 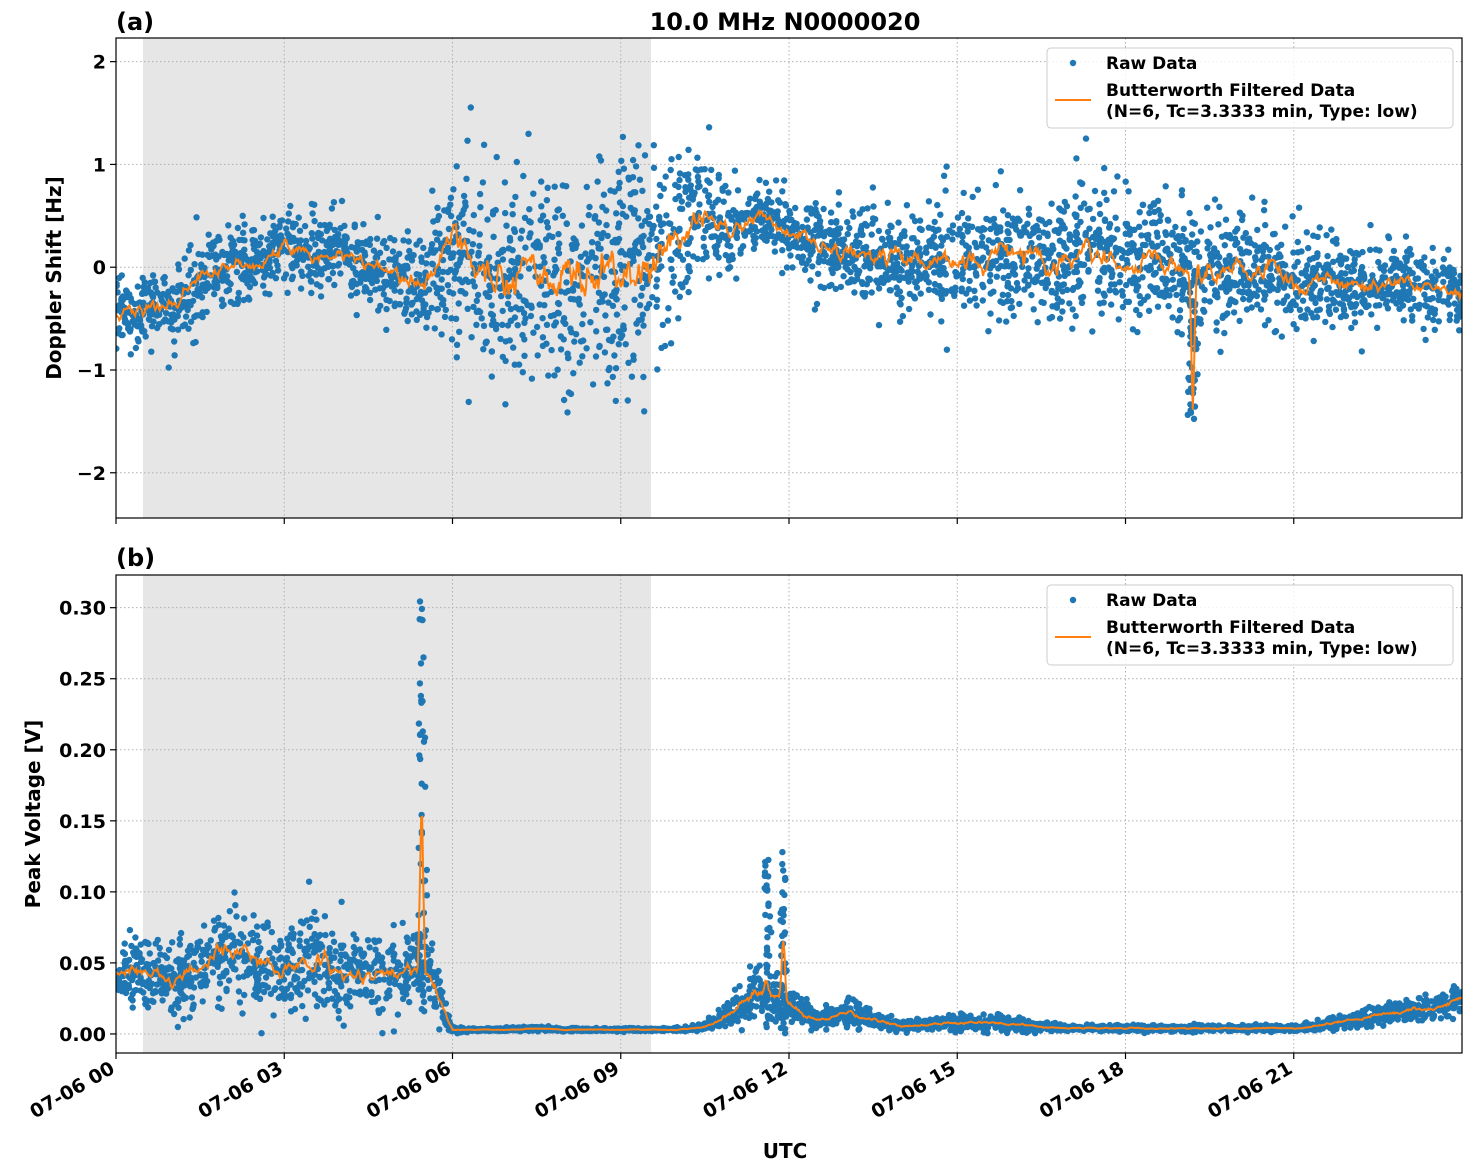 What do you see at coordinates (54, 278) in the screenshot?
I see `y-axis-label: Doppler Shift [Hz]` at bounding box center [54, 278].